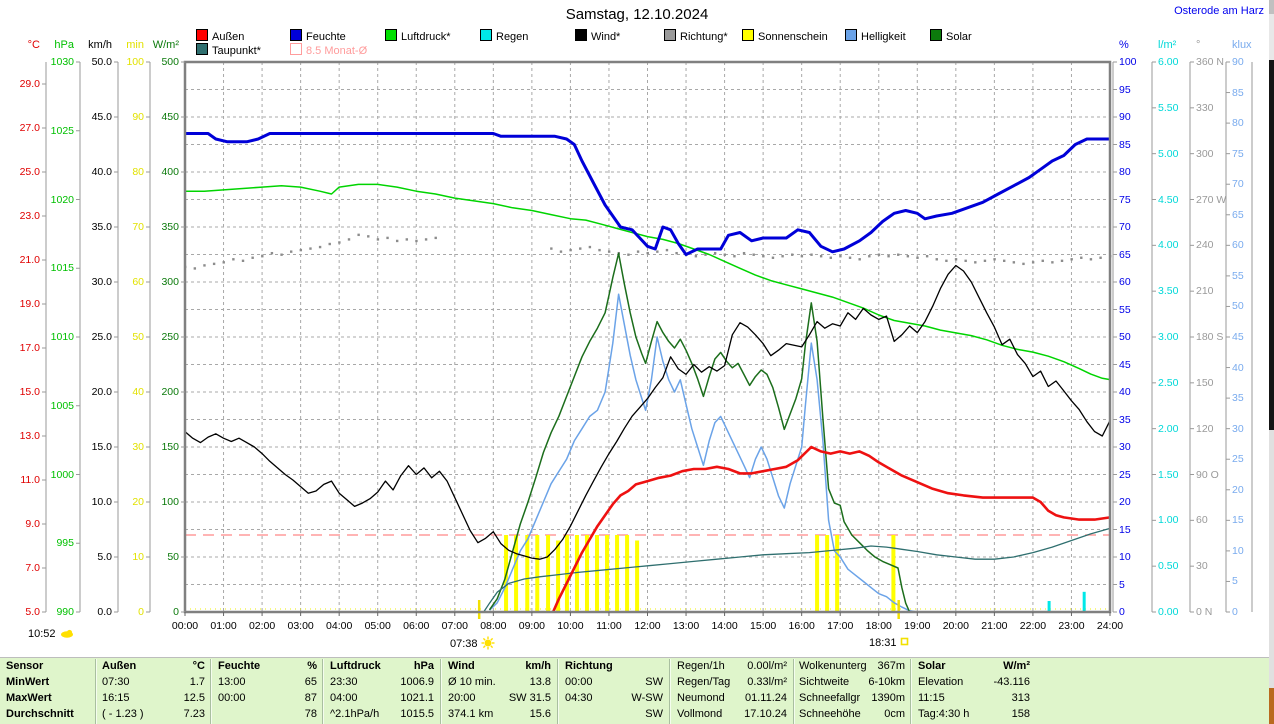 This screenshot has width=1274, height=724. What do you see at coordinates (1125, 254) in the screenshot?
I see `axis-tick-label: 65` at bounding box center [1125, 254].